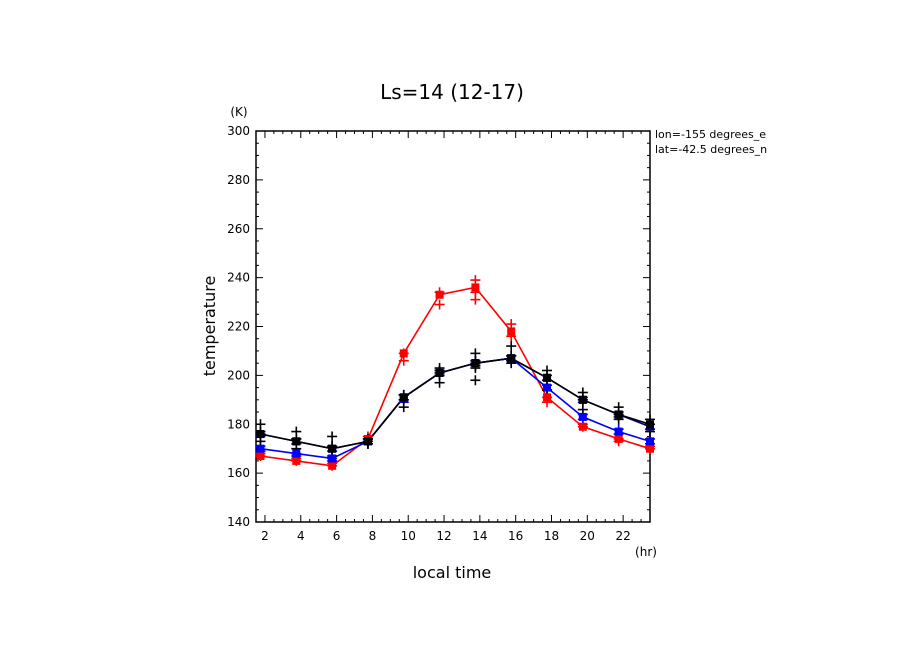 Image resolution: width=904 pixels, height=654 pixels. Describe the element at coordinates (479, 536) in the screenshot. I see `x-tick-label: 14` at that location.